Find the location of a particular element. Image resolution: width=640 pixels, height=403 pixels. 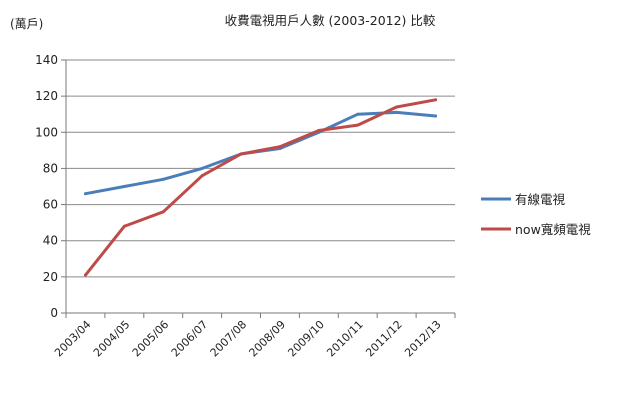

y-tick-label: 60 is located at coordinates (50, 205).